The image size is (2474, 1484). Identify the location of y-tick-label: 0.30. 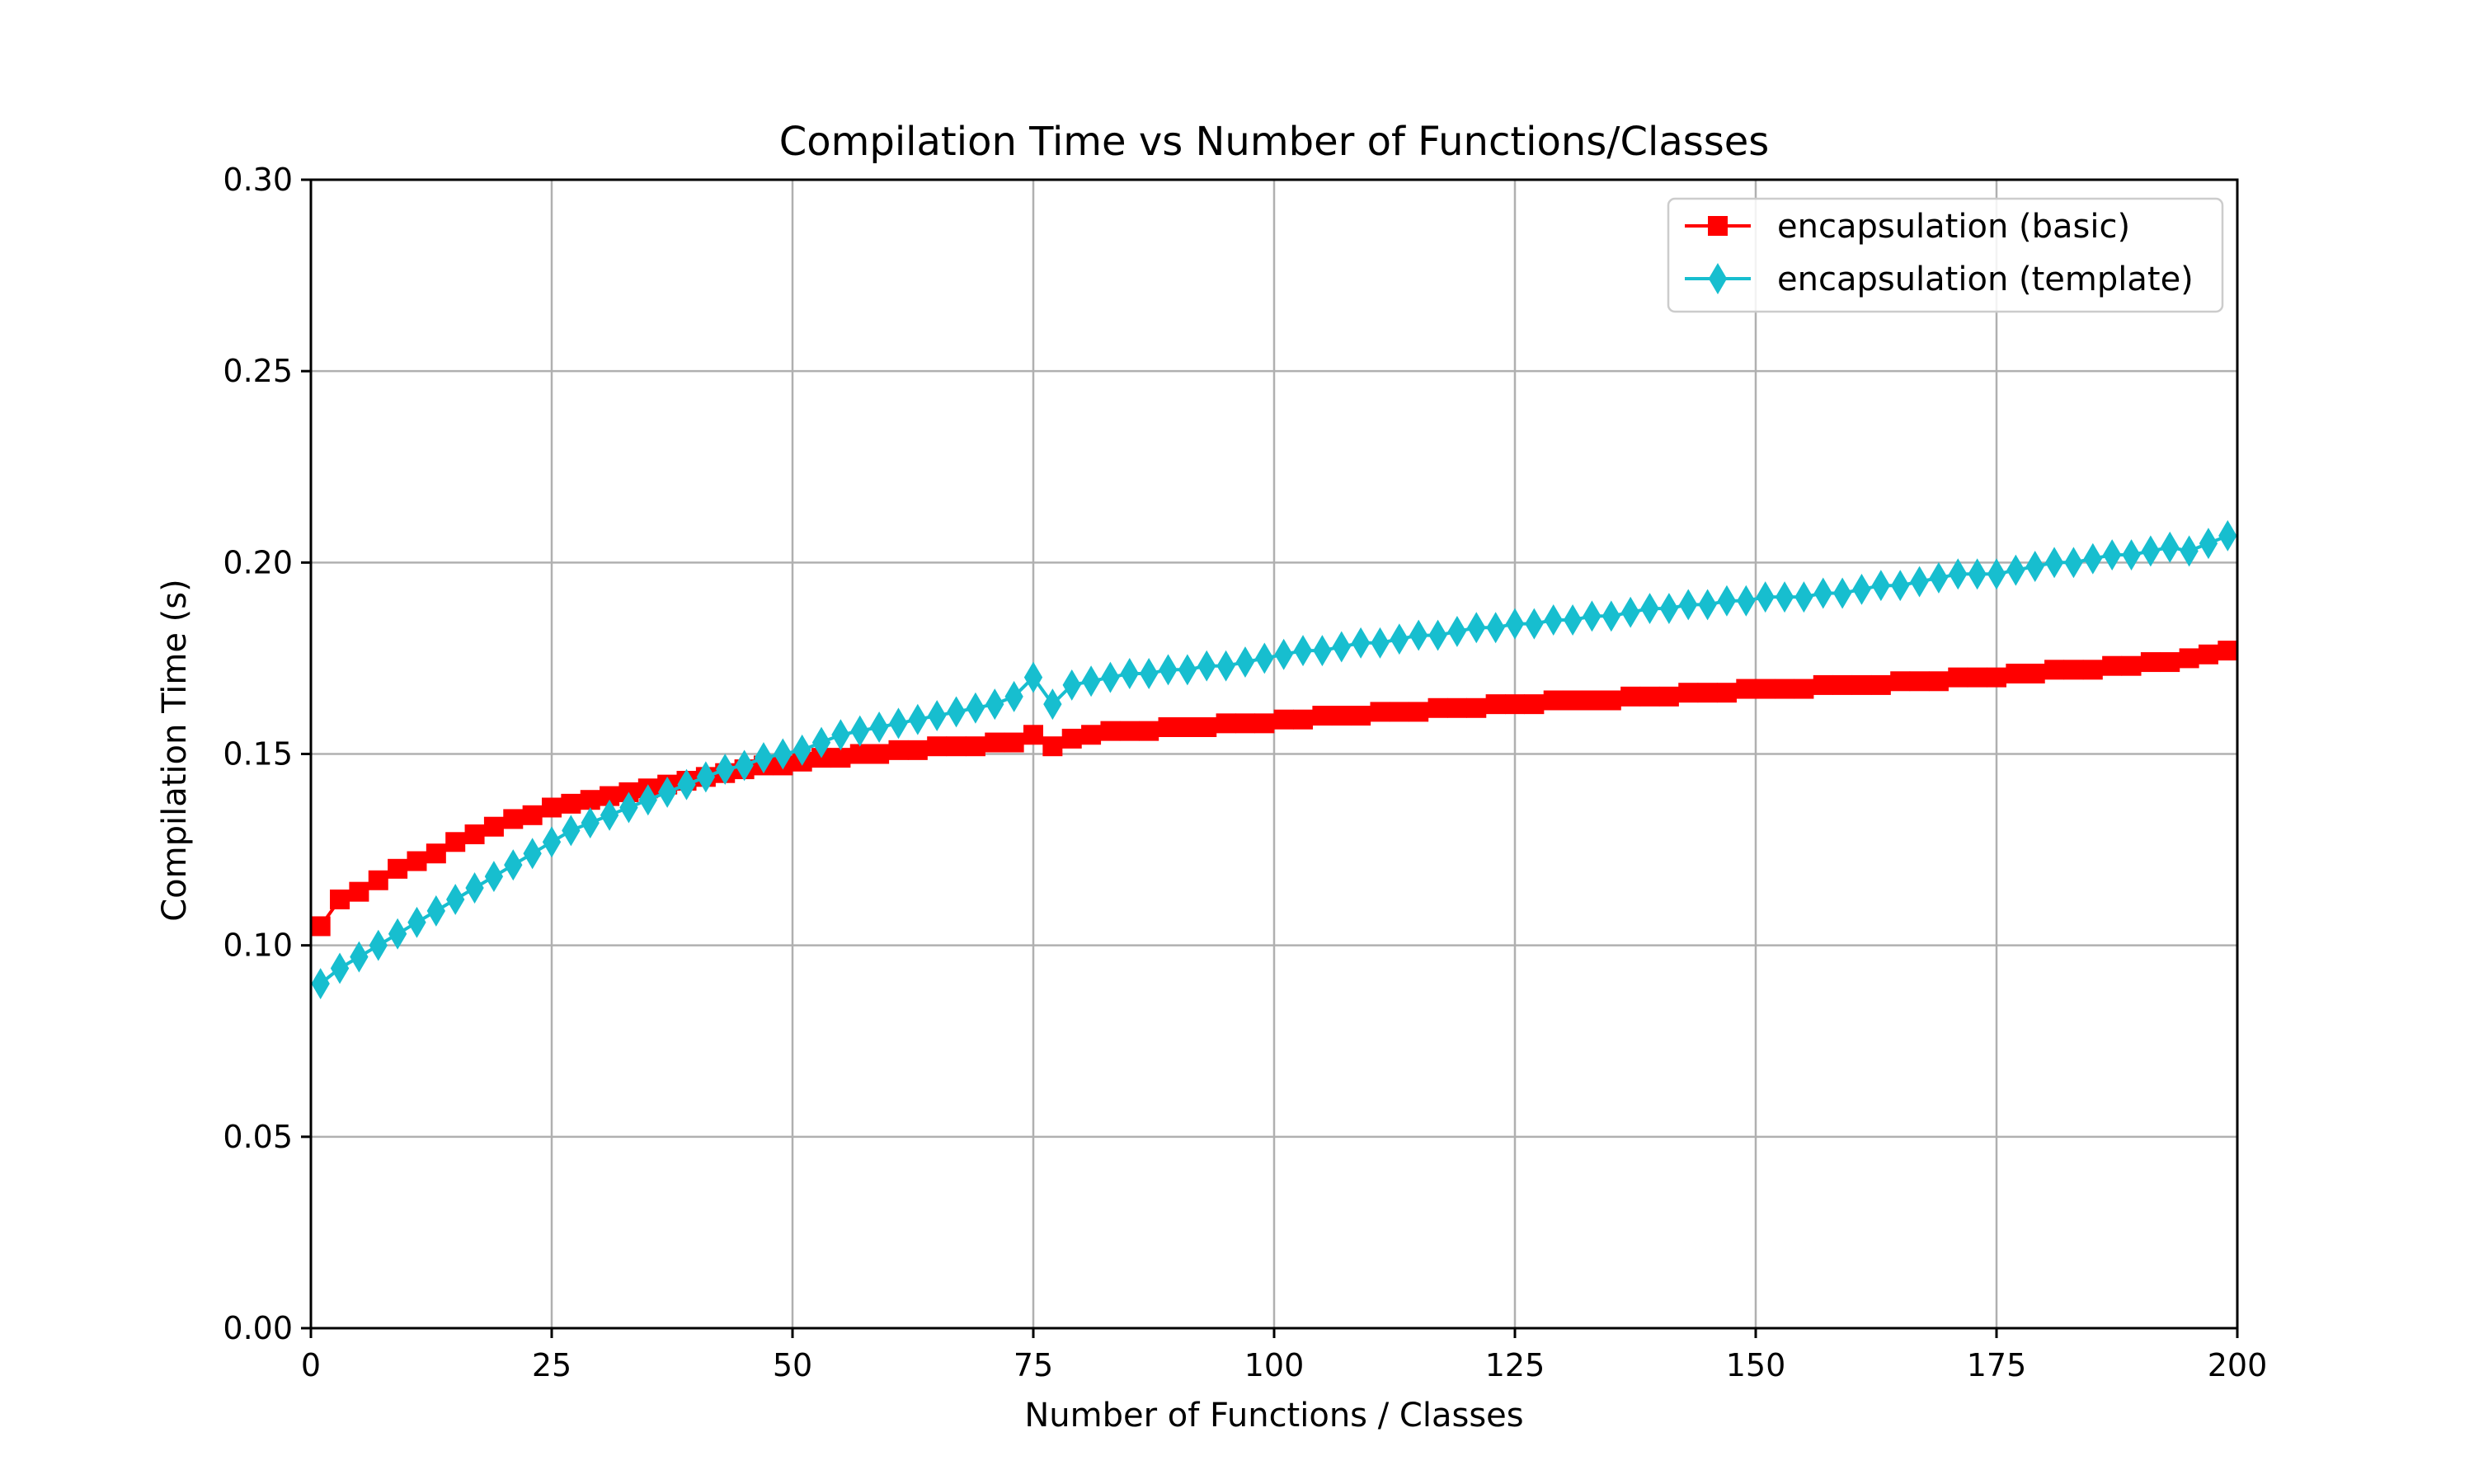
(258, 180).